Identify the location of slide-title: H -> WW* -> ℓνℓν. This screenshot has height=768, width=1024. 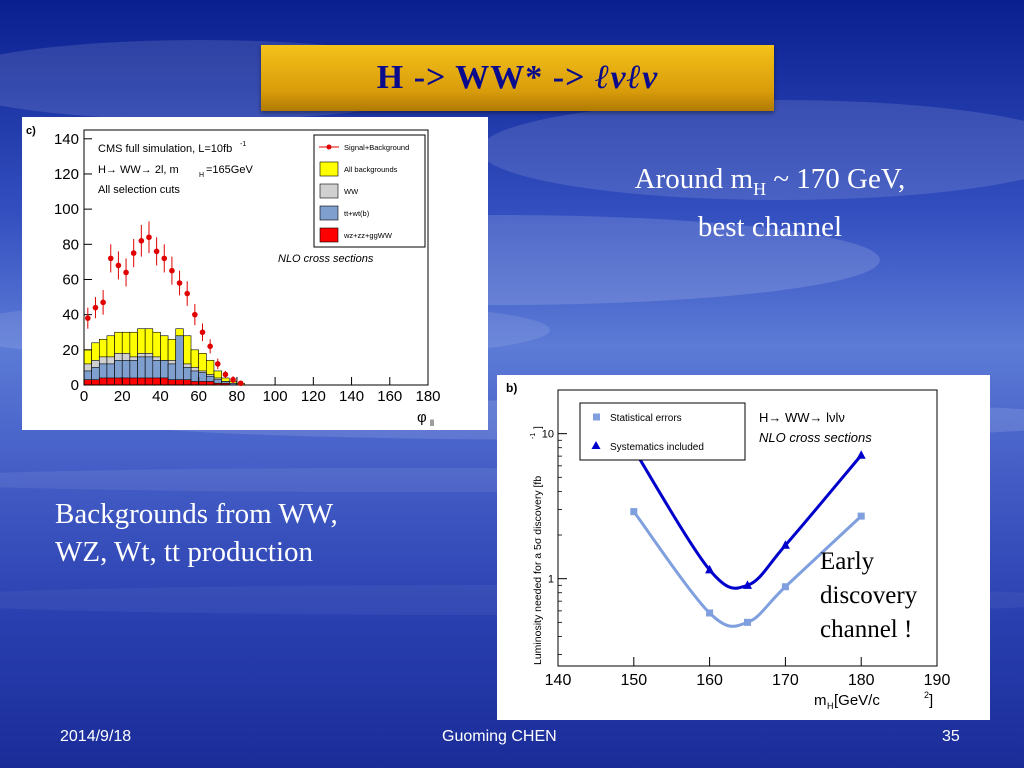
(517, 78).